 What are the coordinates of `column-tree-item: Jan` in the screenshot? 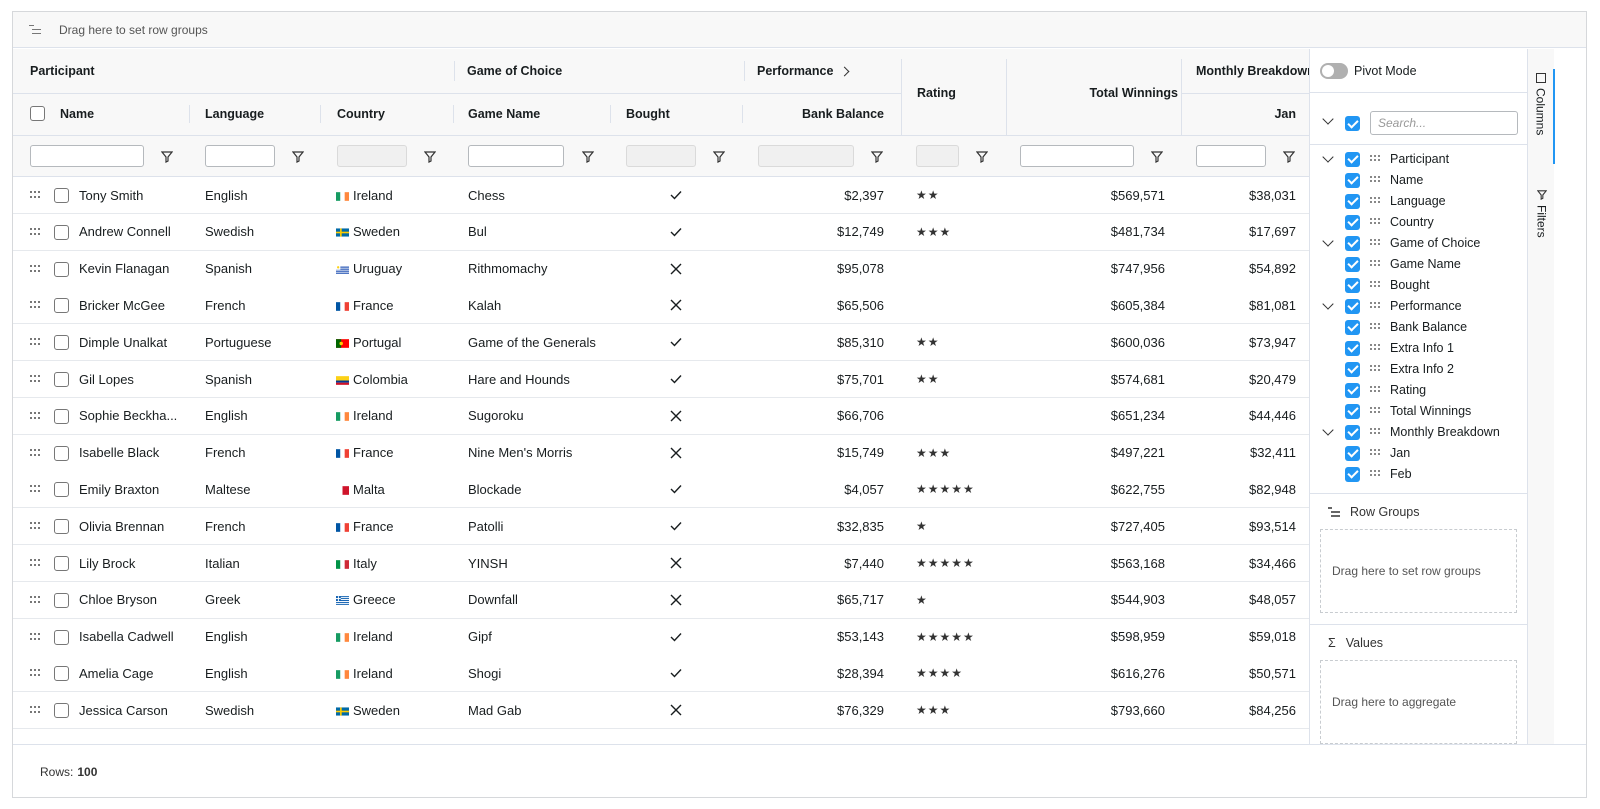 It's located at (1374, 453).